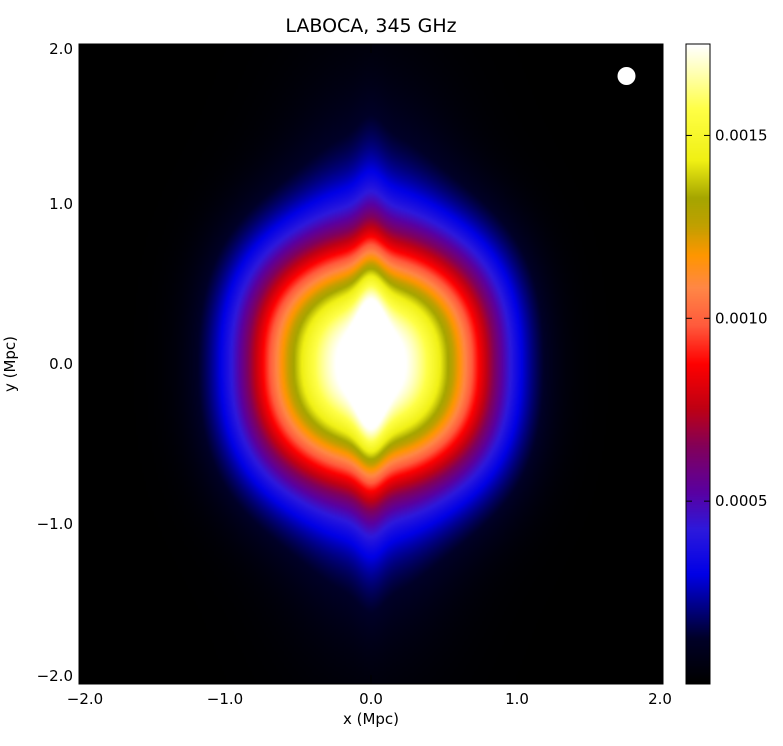 The width and height of the screenshot is (783, 746). What do you see at coordinates (61, 364) in the screenshot?
I see `y-tick-label: 0.0` at bounding box center [61, 364].